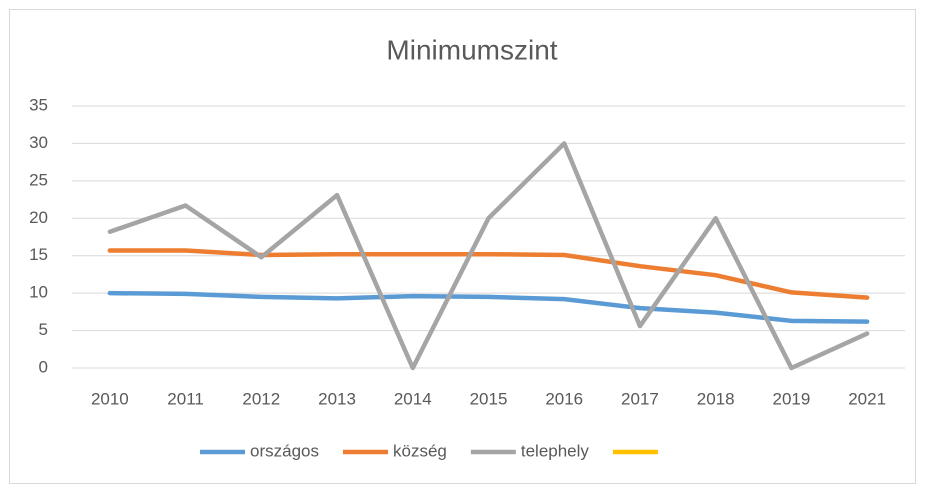 Image resolution: width=925 pixels, height=492 pixels. I want to click on x-tick-label: 2021, so click(867, 398).